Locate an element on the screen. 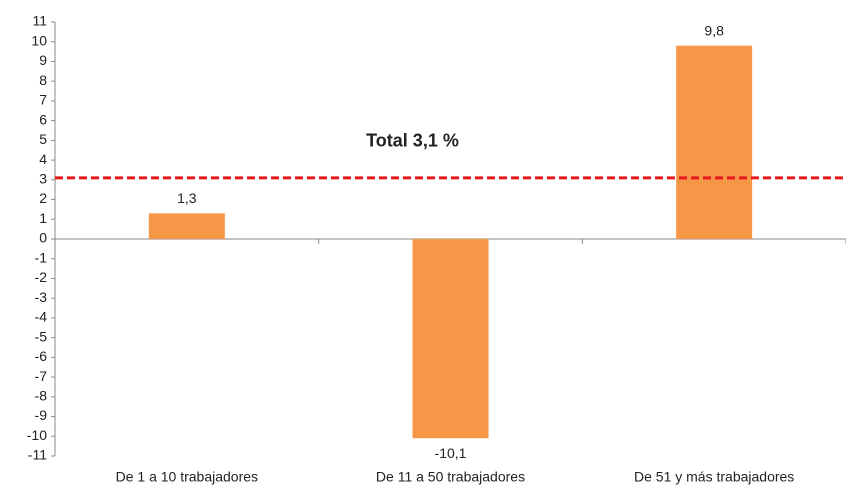 This screenshot has height=490, width=846. y-tick-label: -4 is located at coordinates (41, 317).